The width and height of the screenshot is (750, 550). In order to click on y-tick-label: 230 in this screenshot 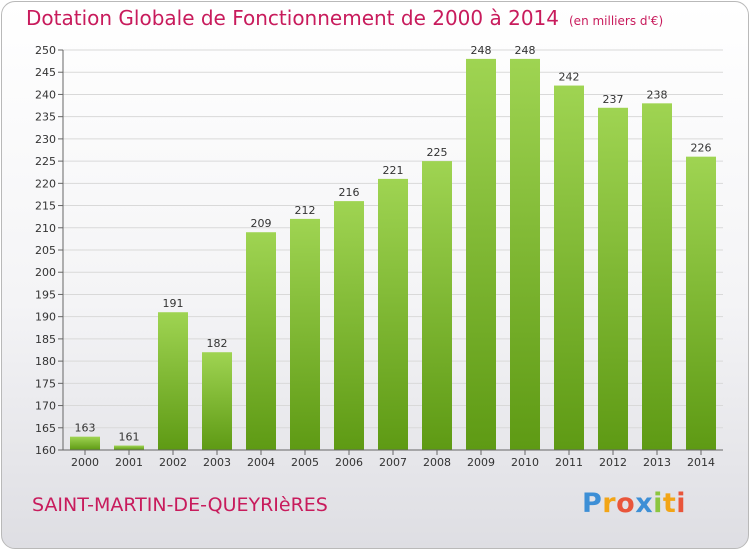, I will do `click(45, 139)`.